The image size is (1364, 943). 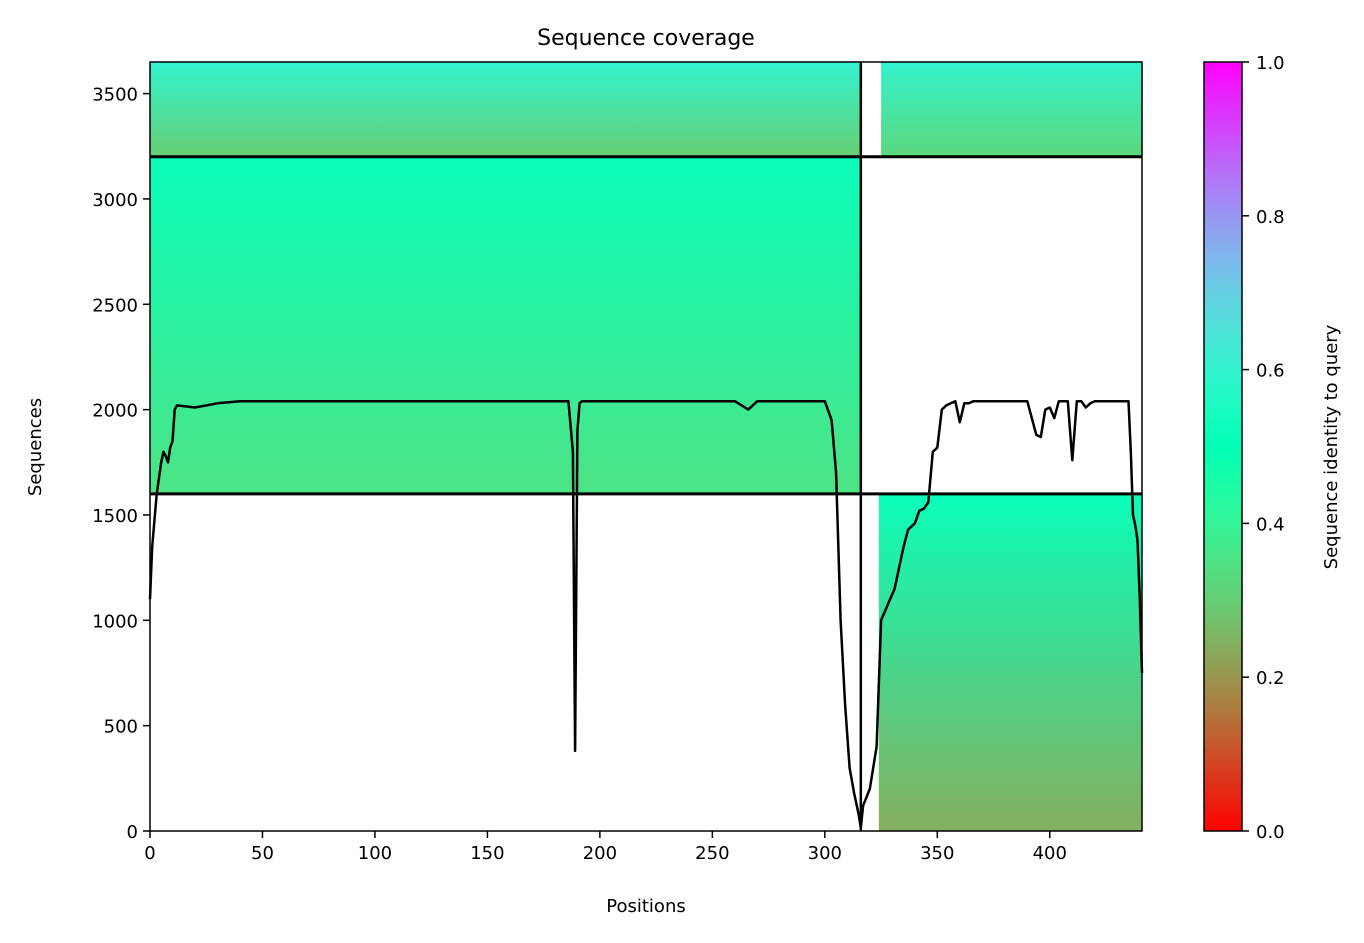 What do you see at coordinates (712, 853) in the screenshot?
I see `x-tick-label: 250` at bounding box center [712, 853].